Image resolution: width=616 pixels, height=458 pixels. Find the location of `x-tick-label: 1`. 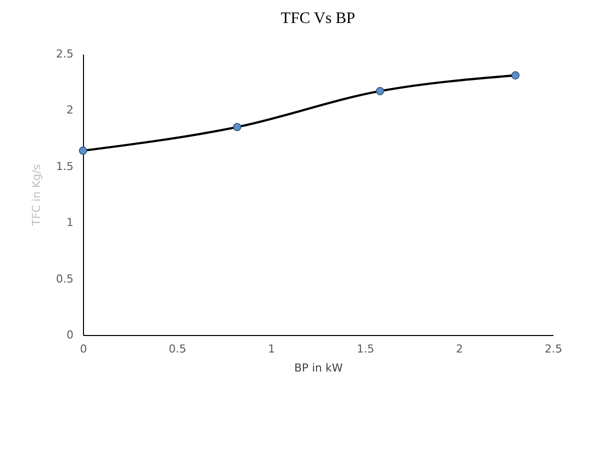

x-tick-label: 1 is located at coordinates (271, 349).